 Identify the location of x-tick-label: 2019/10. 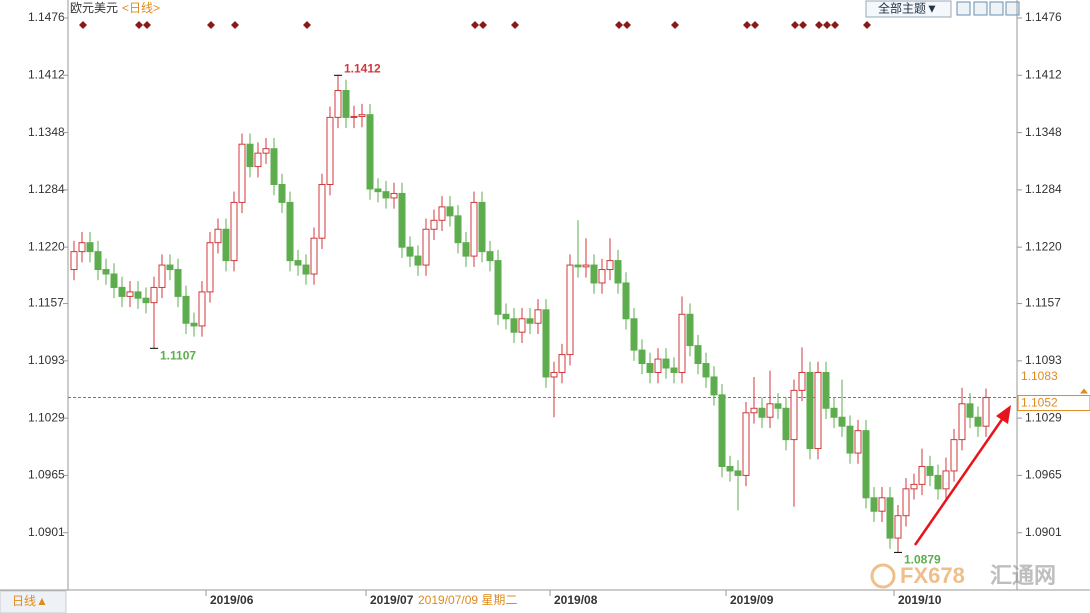
(920, 600).